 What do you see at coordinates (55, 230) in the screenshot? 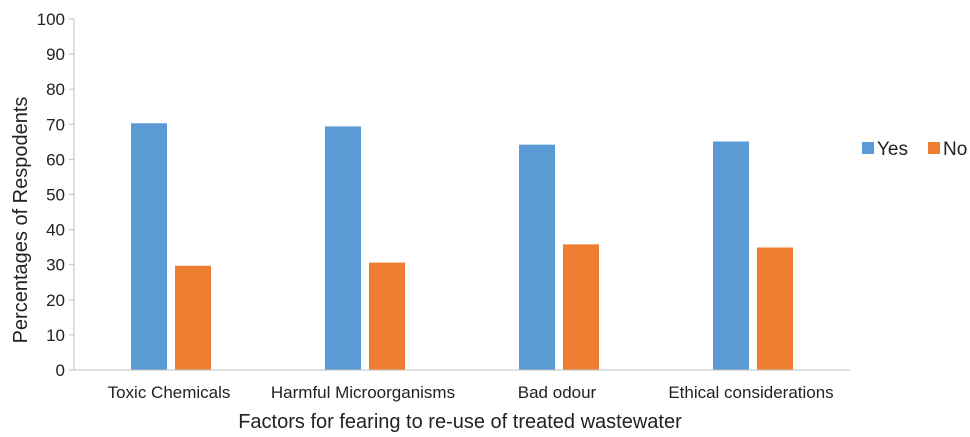
I see `y-tick-label: 40` at bounding box center [55, 230].